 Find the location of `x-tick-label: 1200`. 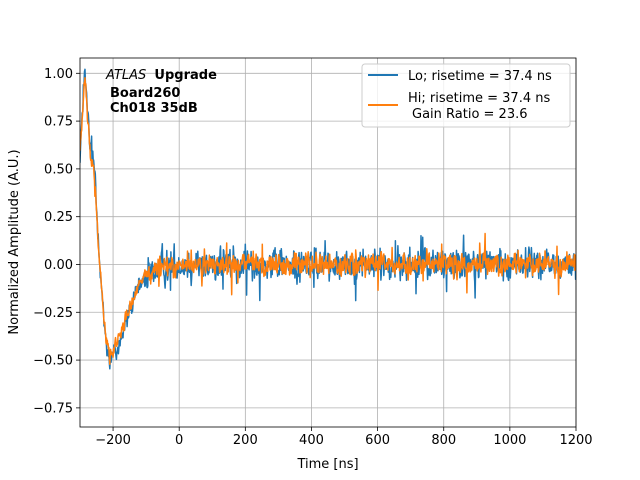

x-tick-label: 1200 is located at coordinates (575, 440).